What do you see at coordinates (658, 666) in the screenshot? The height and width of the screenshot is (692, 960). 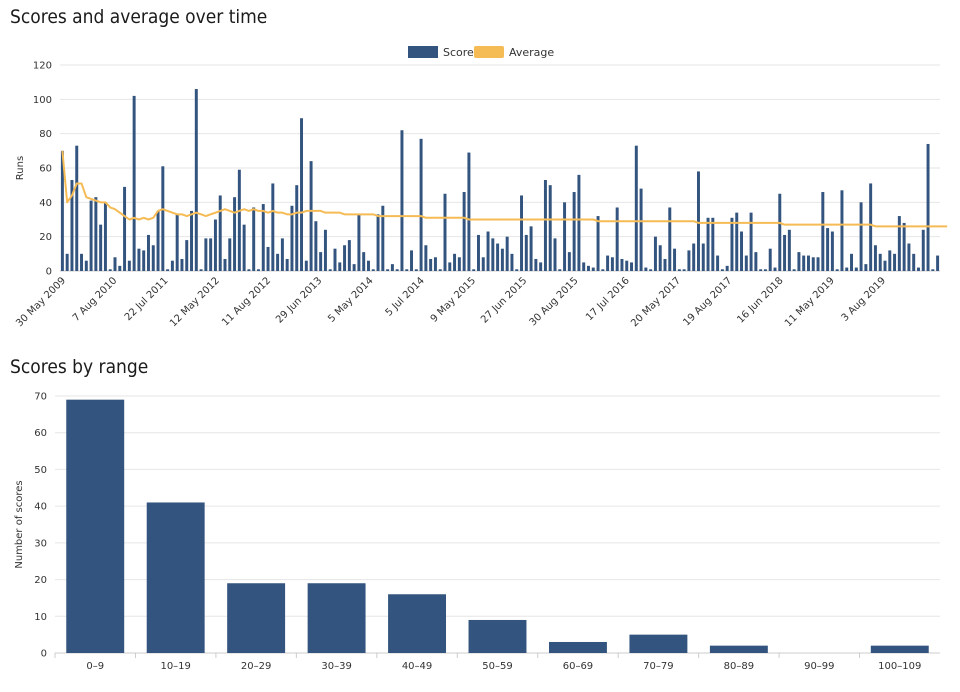 I see `x-tick-label: 70–79` at bounding box center [658, 666].